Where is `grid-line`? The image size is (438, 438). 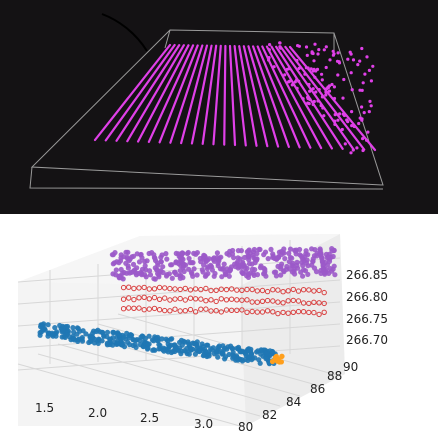 grid-line is located at coordinates (179, 358).